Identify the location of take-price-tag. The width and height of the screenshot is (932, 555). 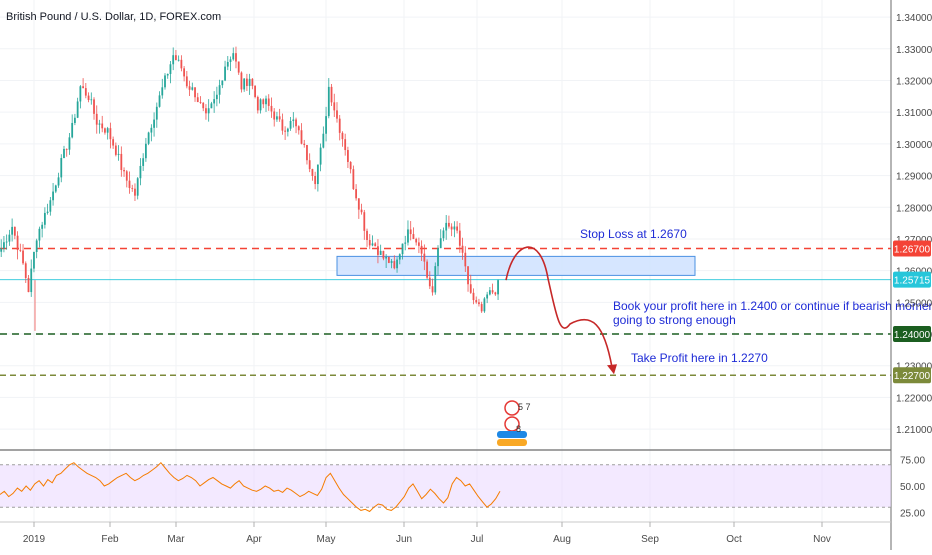
(912, 375).